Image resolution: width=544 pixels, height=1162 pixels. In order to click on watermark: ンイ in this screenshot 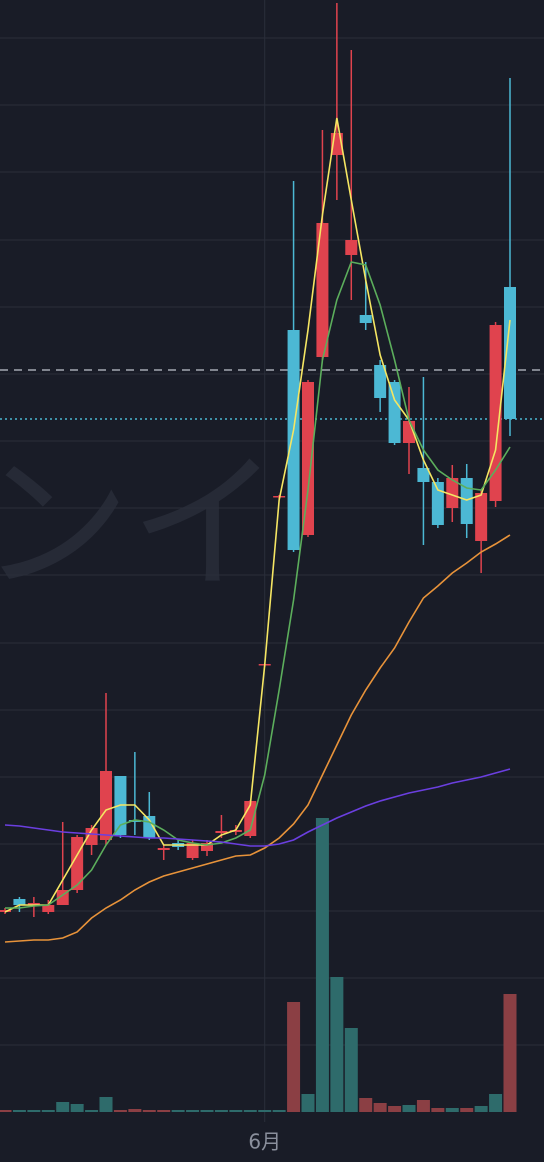, I will do `click(140, 525)`.